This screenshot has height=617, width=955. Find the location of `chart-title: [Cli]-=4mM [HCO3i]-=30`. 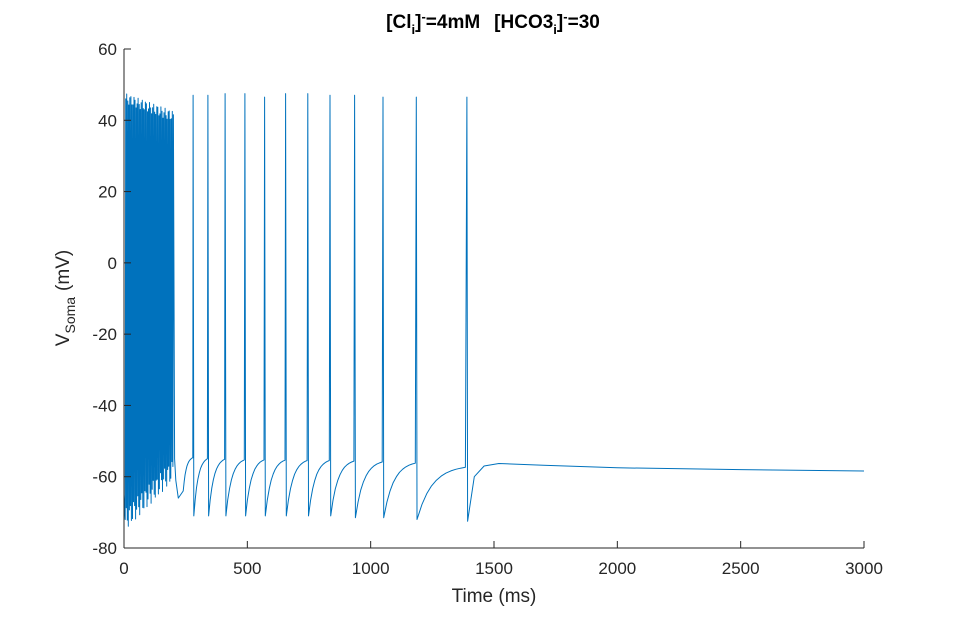

chart-title: [Cli]-=4mM [HCO3i]-=30 is located at coordinates (493, 23).